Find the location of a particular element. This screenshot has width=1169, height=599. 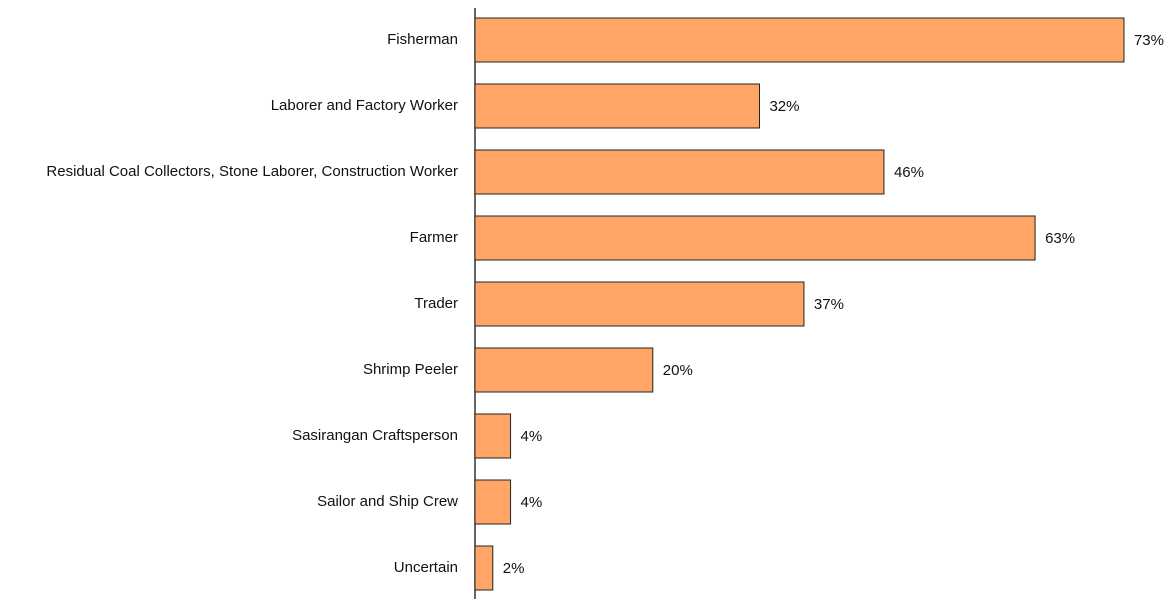

value-label: 46% is located at coordinates (909, 172).